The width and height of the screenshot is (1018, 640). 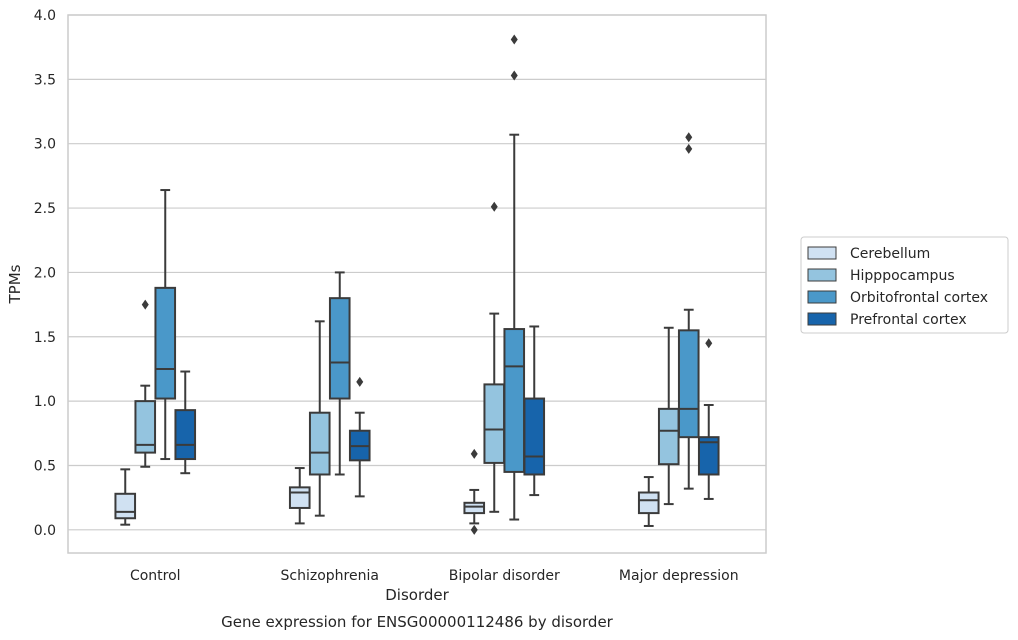 What do you see at coordinates (155, 576) in the screenshot?
I see `x-tick-label: Control` at bounding box center [155, 576].